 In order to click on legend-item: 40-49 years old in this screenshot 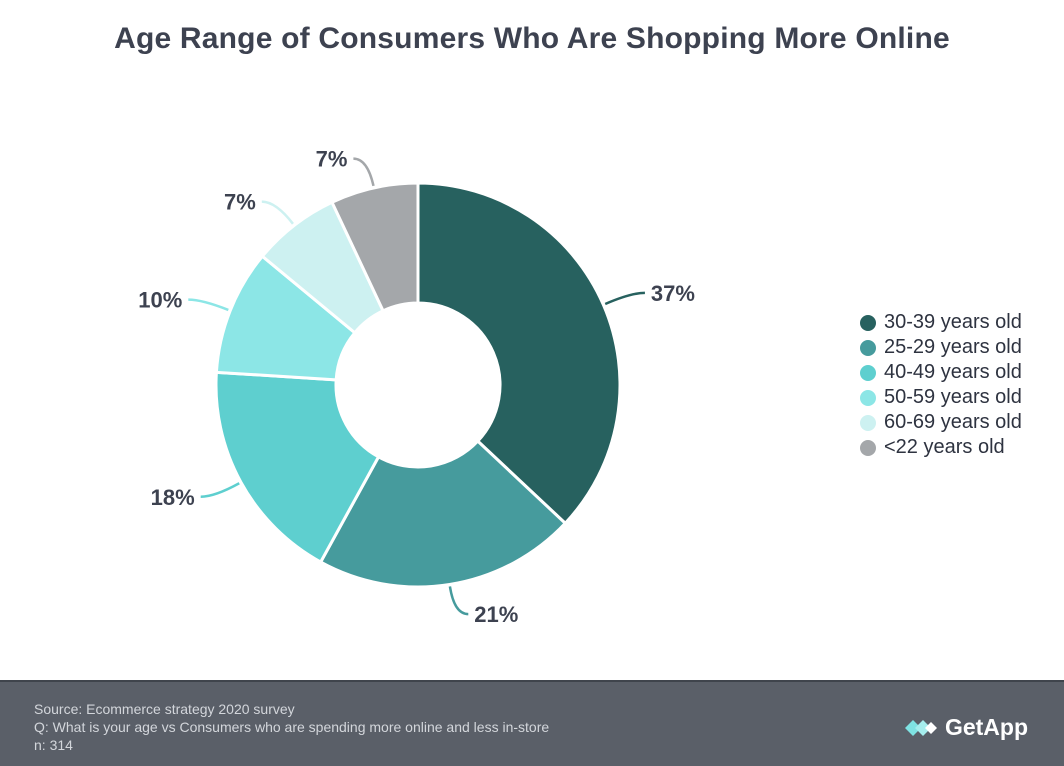, I will do `click(941, 372)`.